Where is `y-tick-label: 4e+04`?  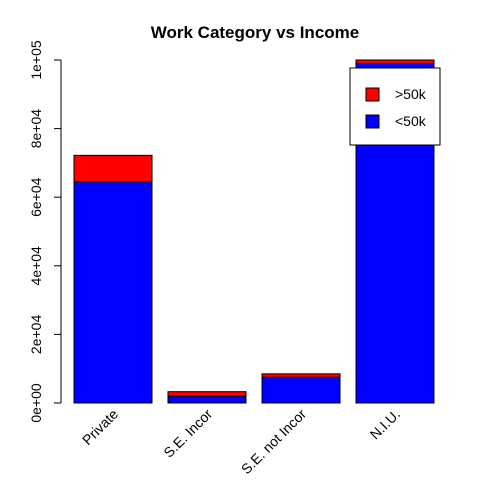
y-tick-label: 4e+04 is located at coordinates (36, 266).